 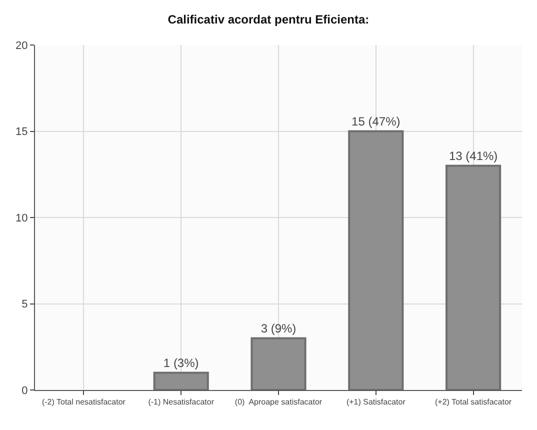 What do you see at coordinates (22, 218) in the screenshot?
I see `y-tick-label: 10` at bounding box center [22, 218].